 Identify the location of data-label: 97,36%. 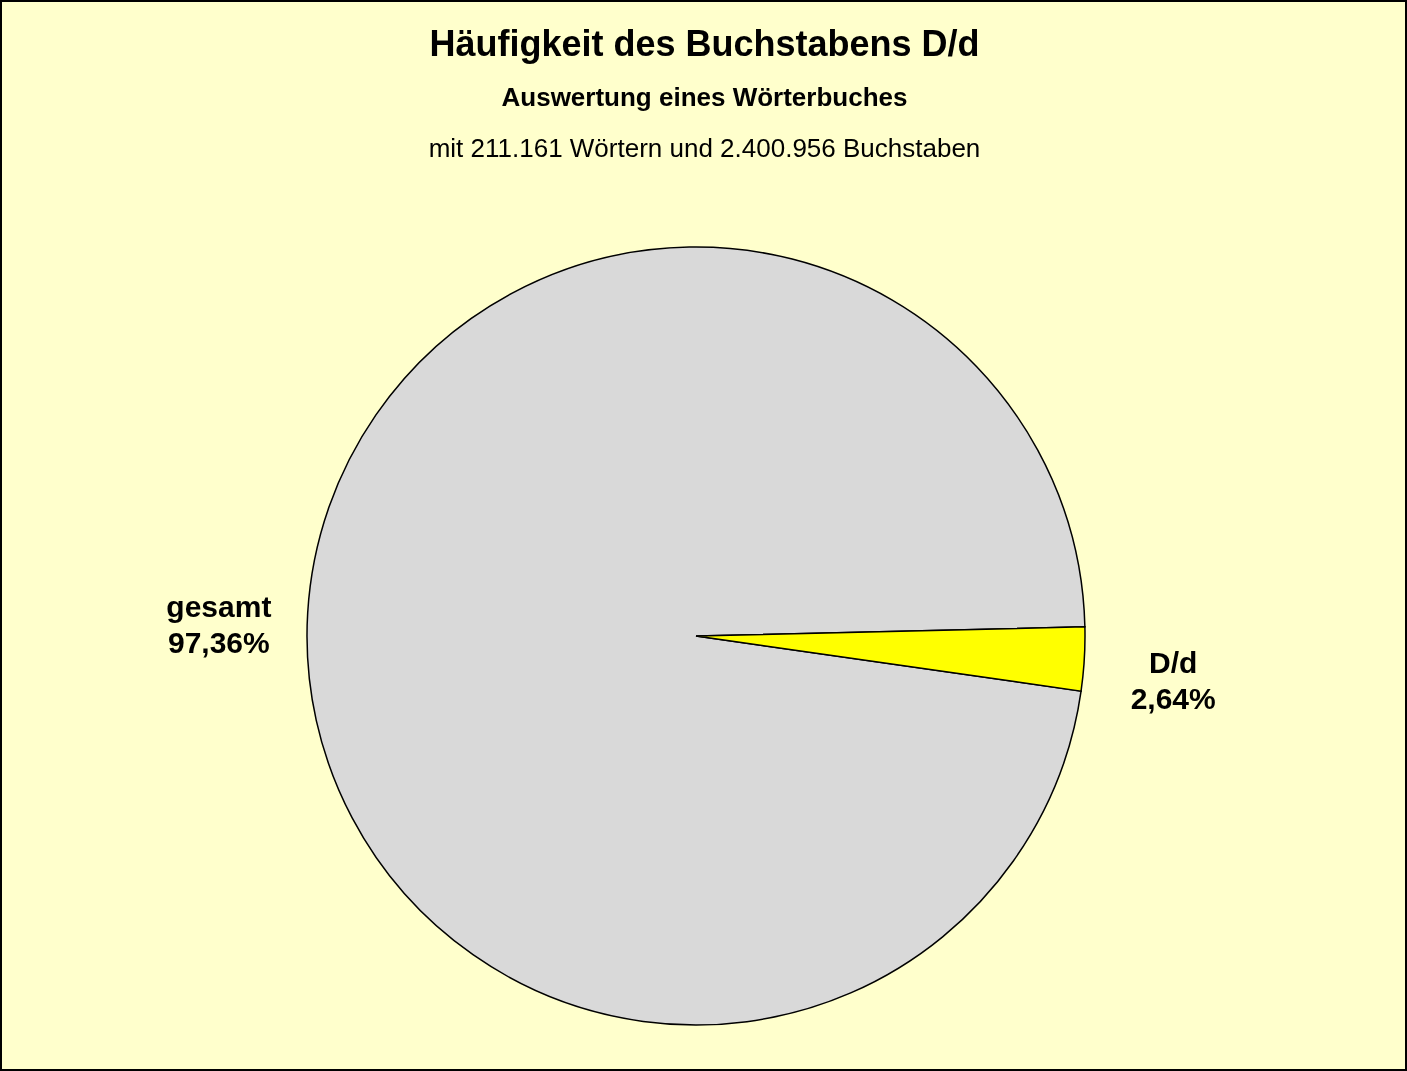
(218, 642).